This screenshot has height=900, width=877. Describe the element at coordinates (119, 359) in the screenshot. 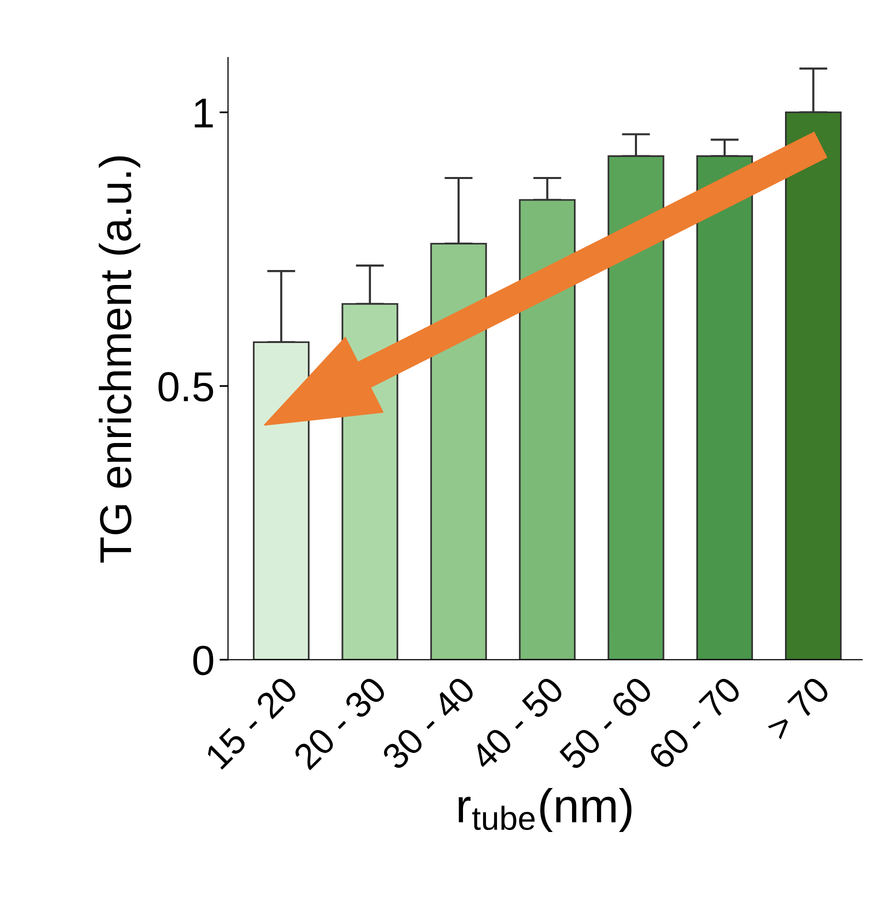

I see `y-axis-title: TG enrichment (a.u.)` at that location.